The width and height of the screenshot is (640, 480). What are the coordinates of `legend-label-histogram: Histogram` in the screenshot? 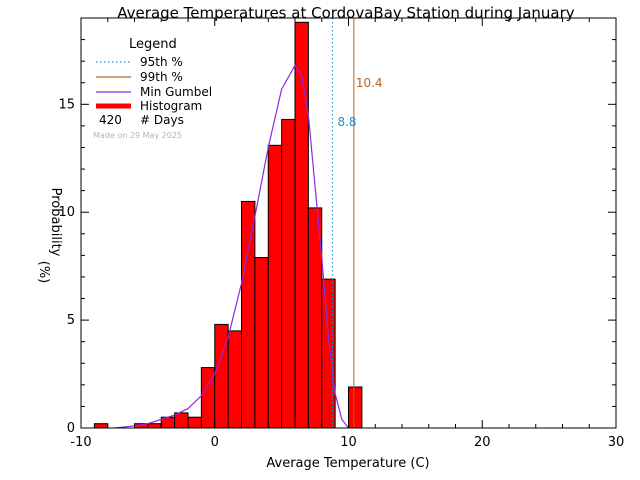 It's located at (171, 106).